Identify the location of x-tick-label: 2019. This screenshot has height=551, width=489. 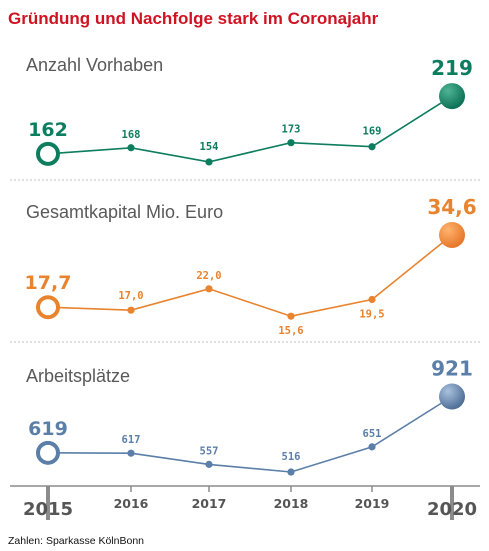
(372, 503).